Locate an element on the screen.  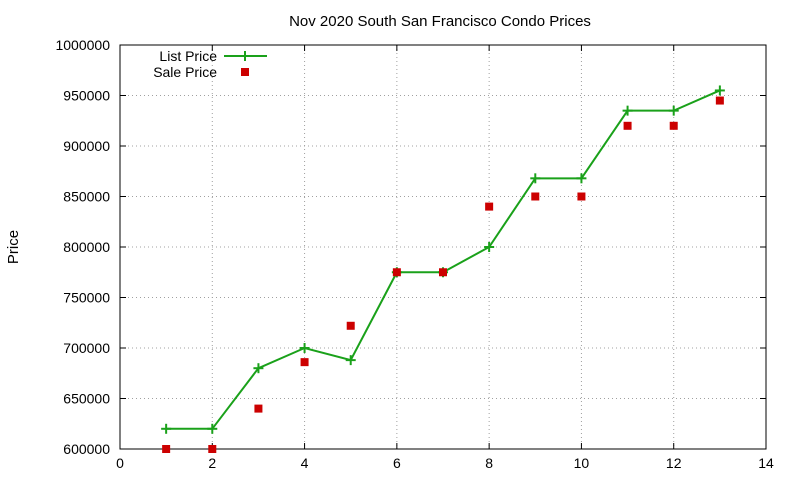
y-tick-label: 850000 is located at coordinates (86, 197).